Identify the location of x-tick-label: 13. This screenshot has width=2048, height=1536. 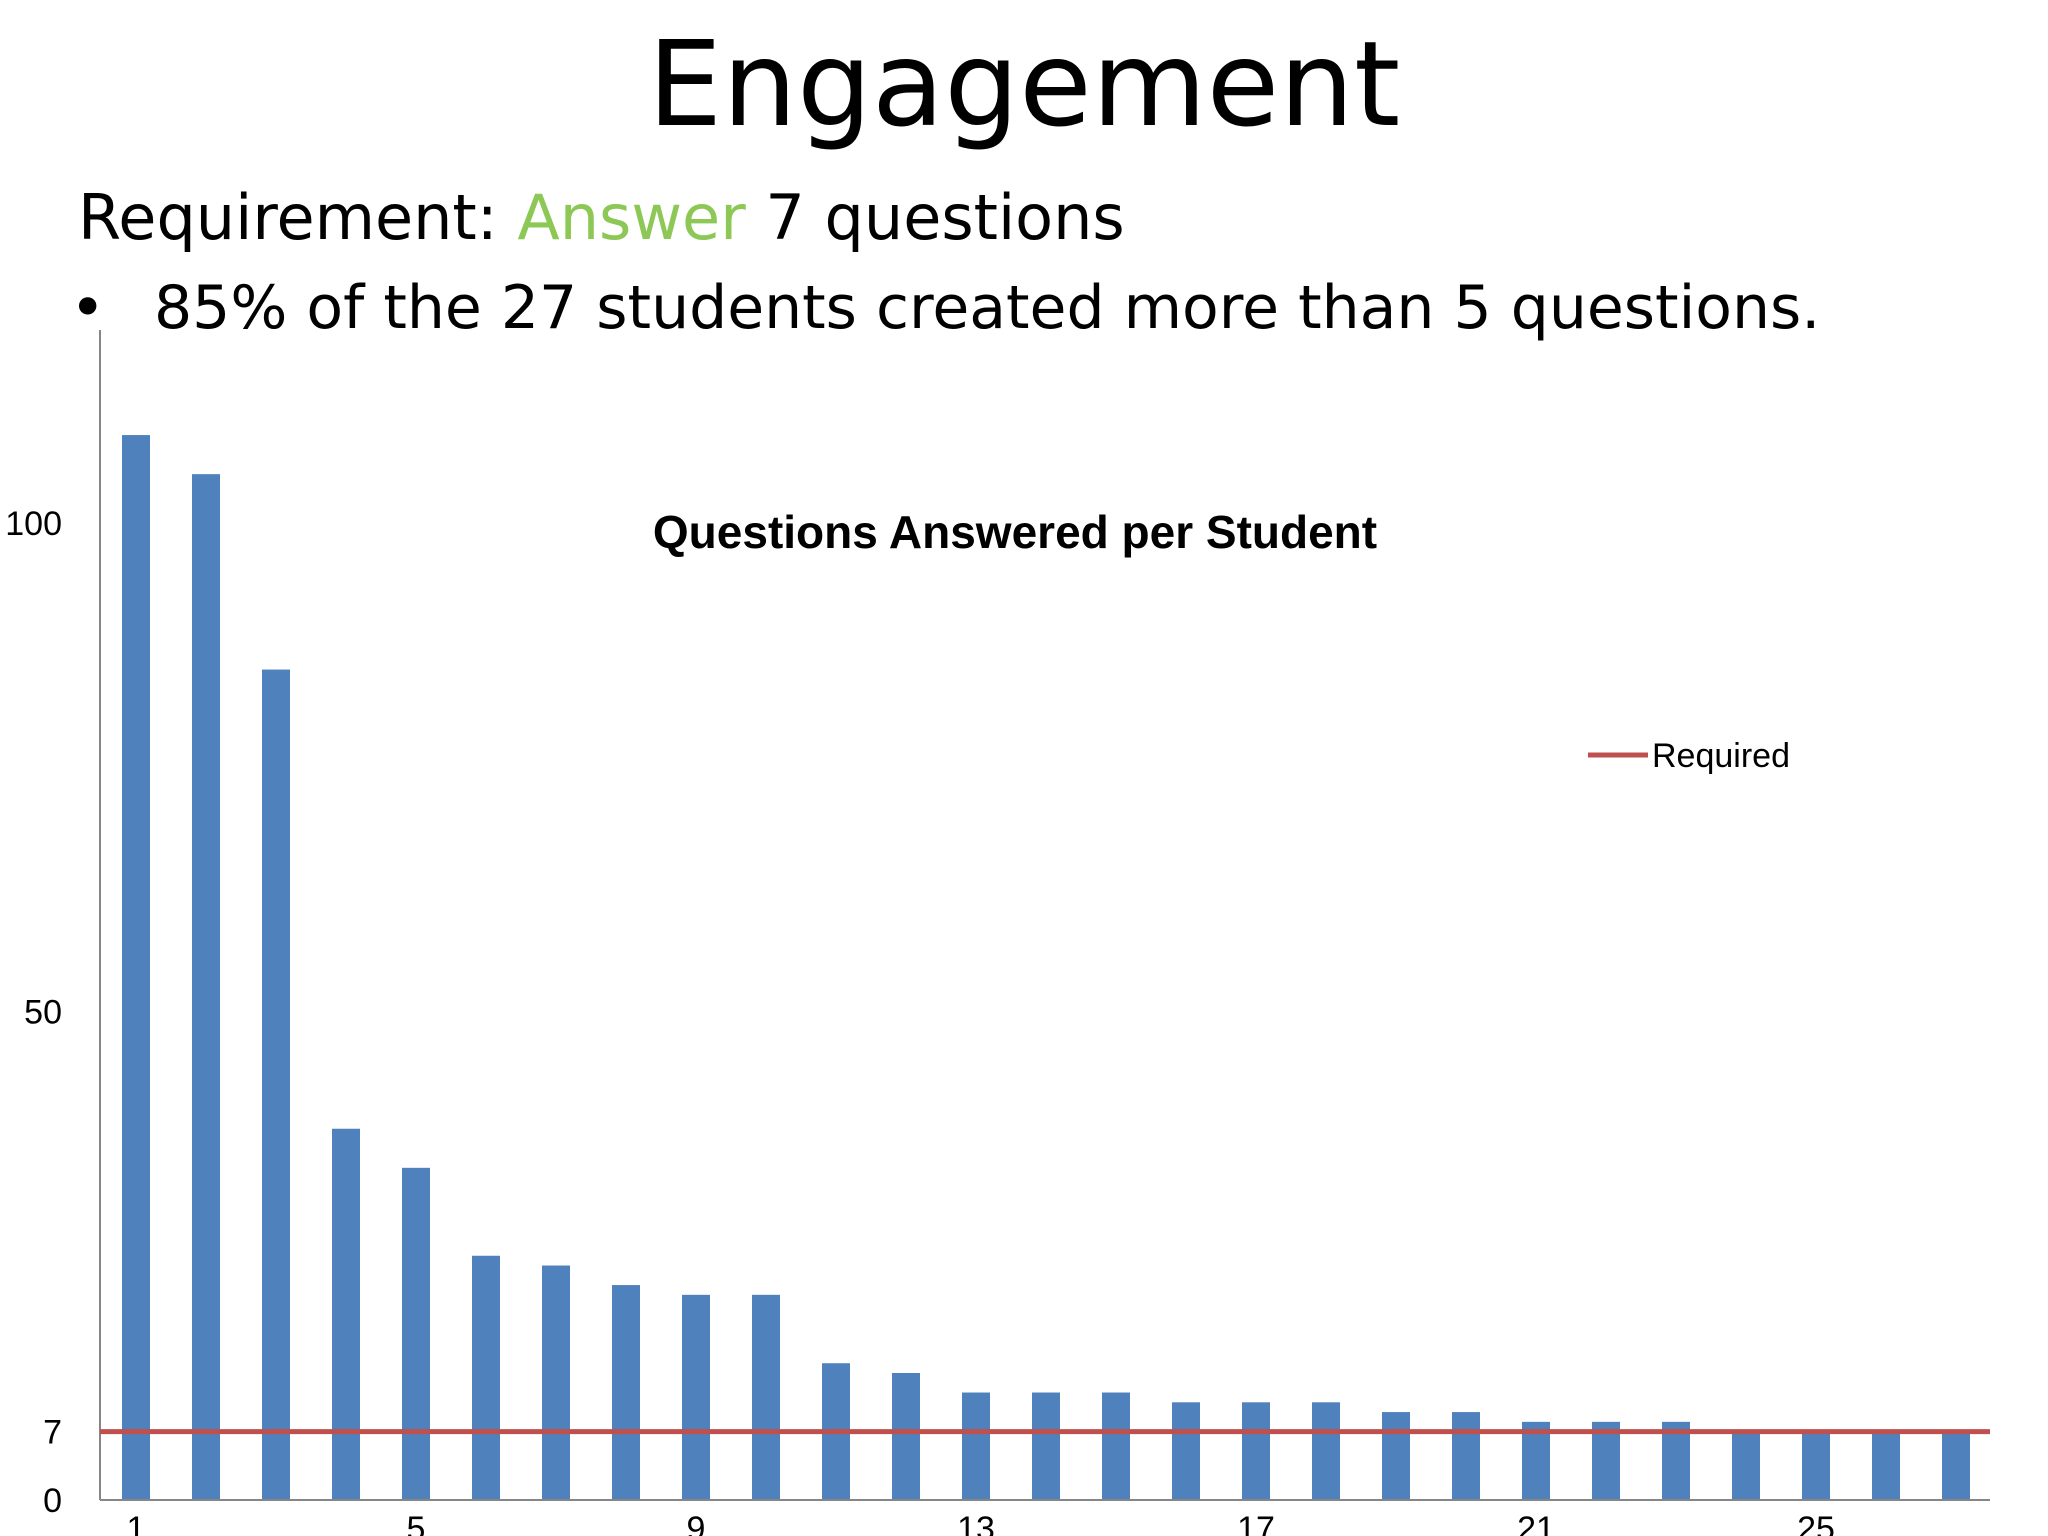
(976, 1523).